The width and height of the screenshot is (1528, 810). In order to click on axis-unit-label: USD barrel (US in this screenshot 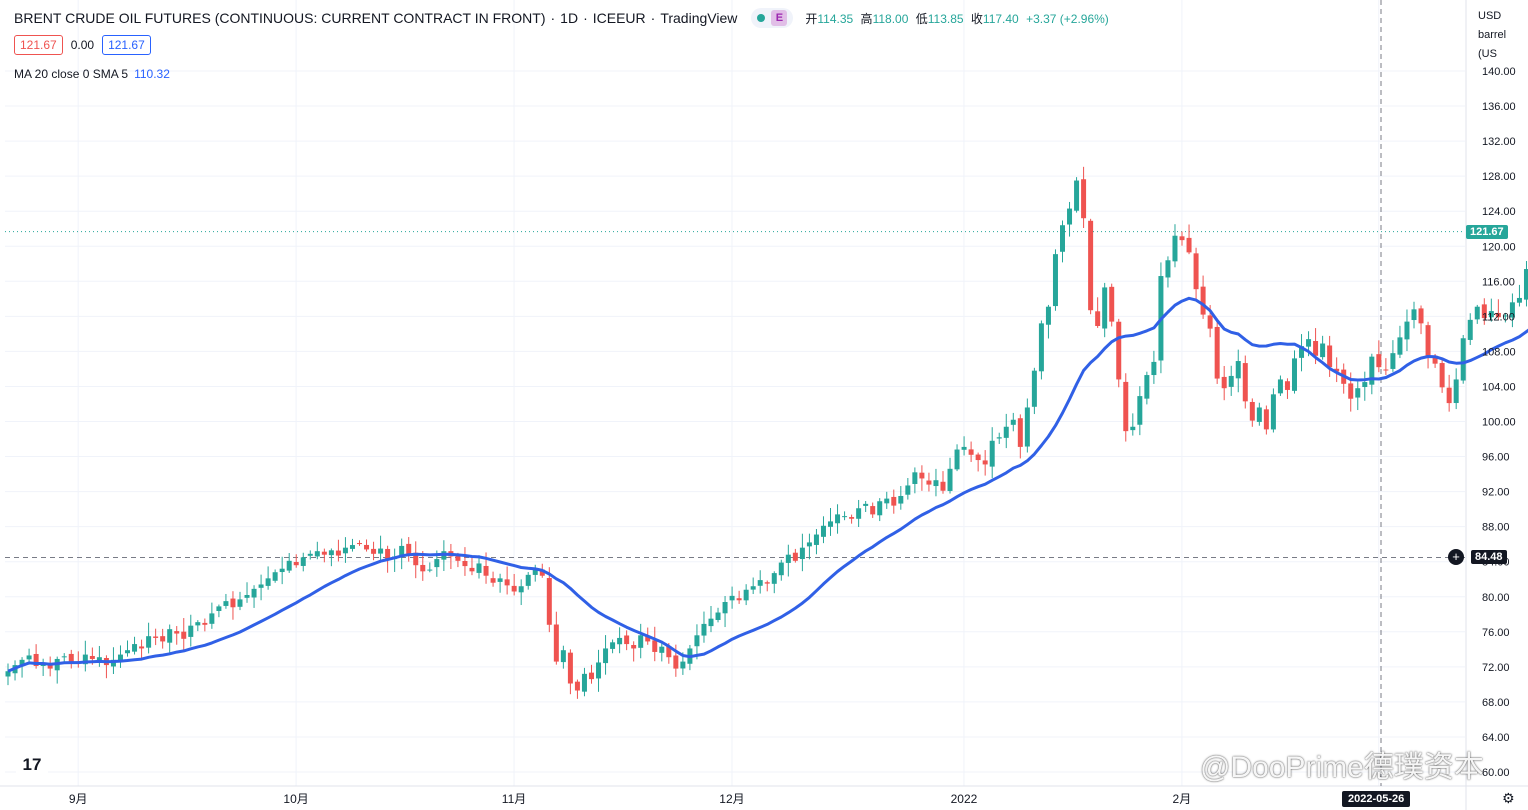, I will do `click(1503, 35)`.